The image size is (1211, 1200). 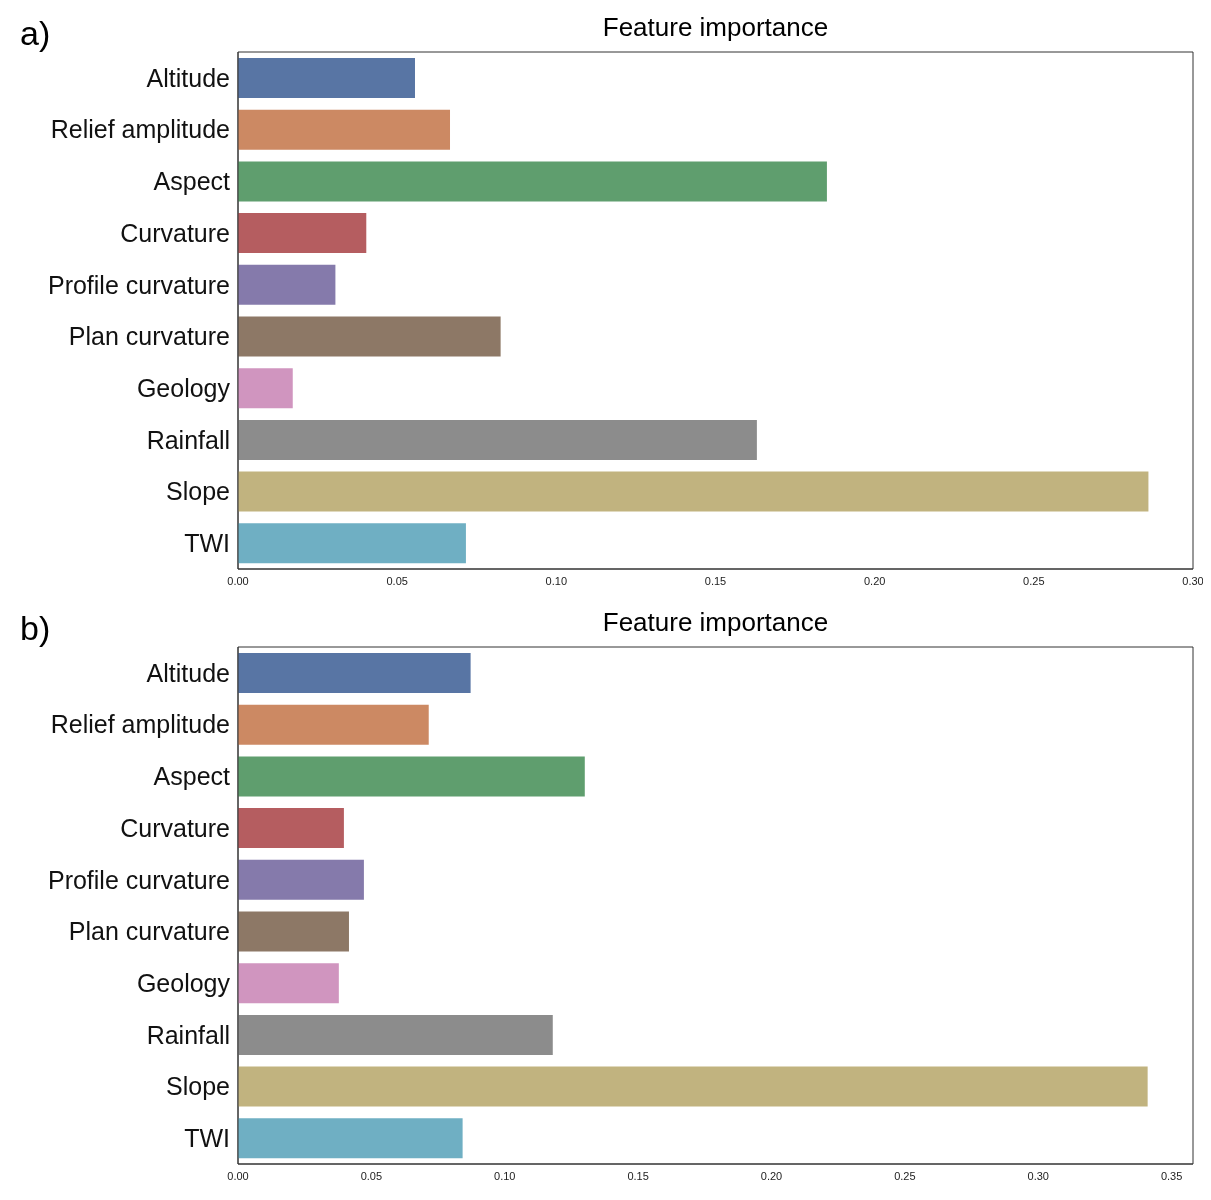 I want to click on text: a), so click(x=35, y=33).